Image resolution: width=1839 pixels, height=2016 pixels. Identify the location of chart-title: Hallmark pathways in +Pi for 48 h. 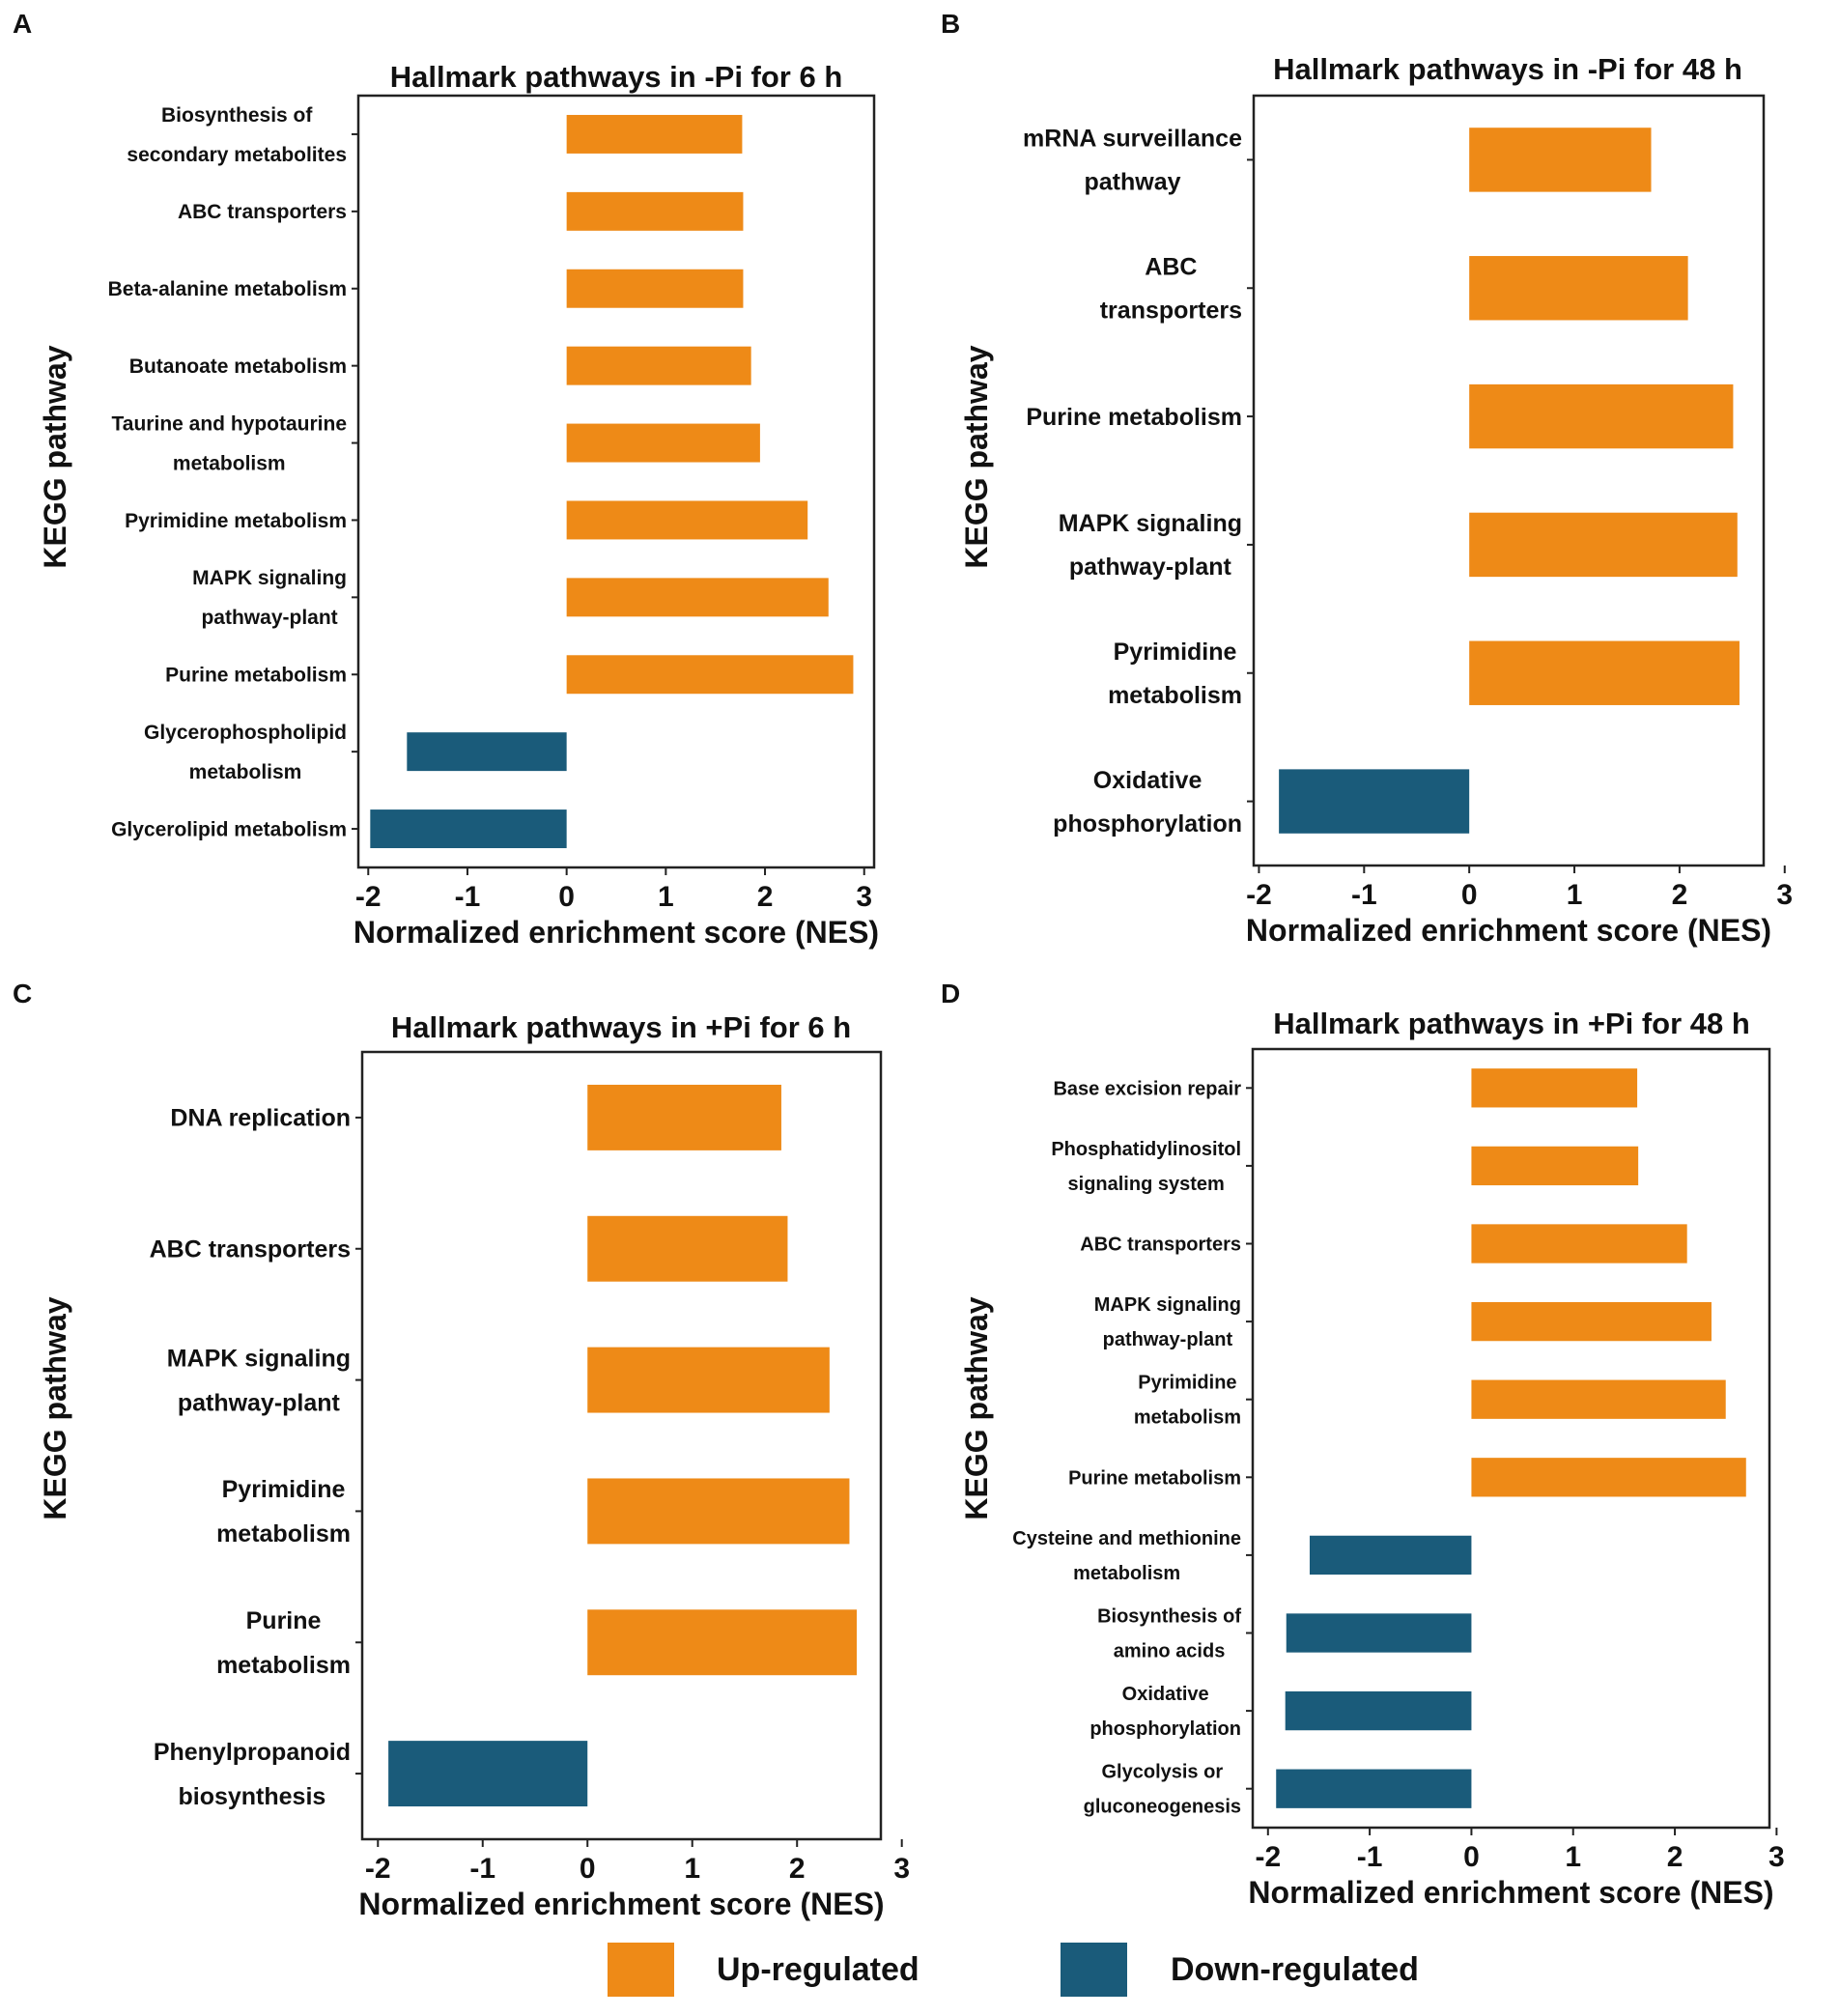
(1511, 1023).